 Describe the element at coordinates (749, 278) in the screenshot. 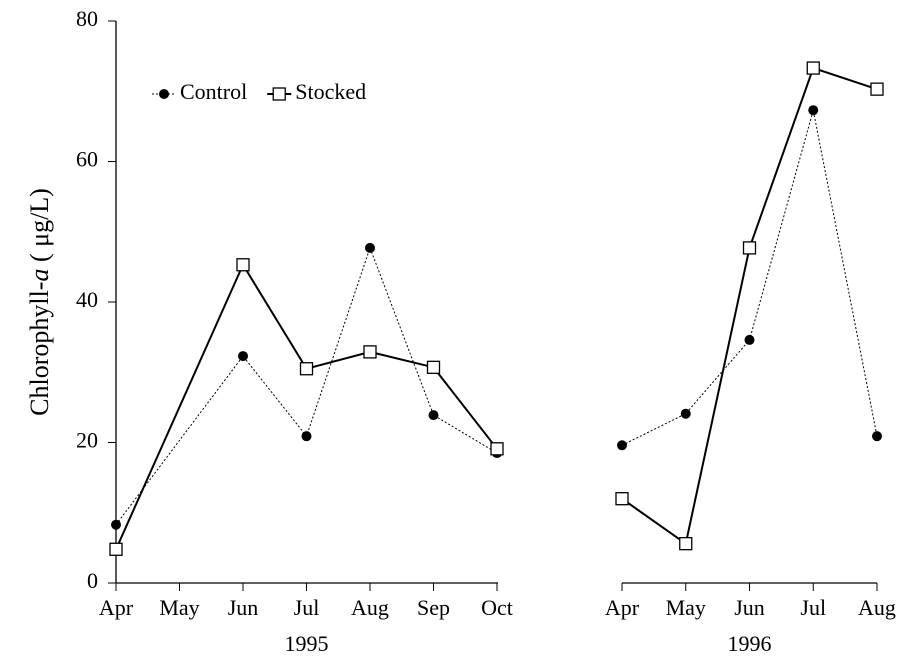

I see `series-line` at that location.